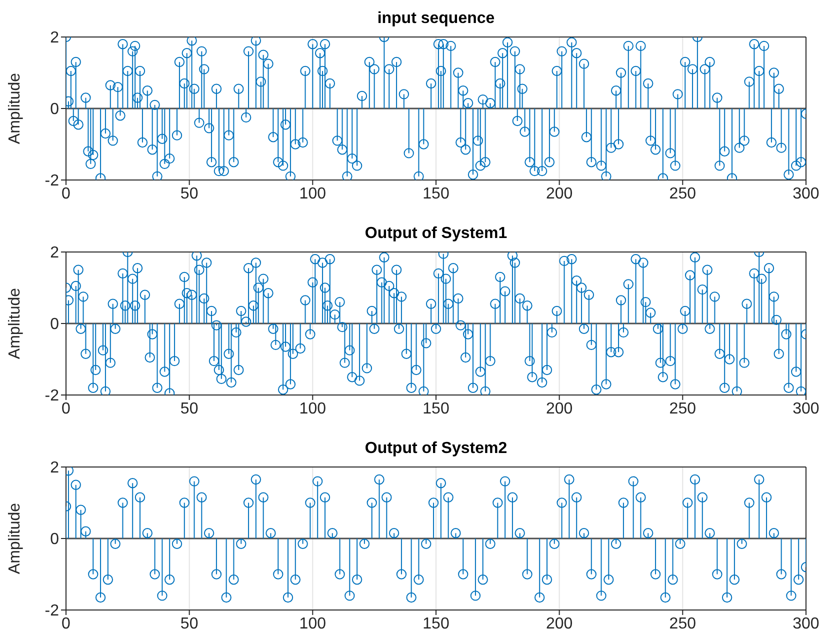 The image size is (825, 637). I want to click on chart-title: Output of System2, so click(436, 449).